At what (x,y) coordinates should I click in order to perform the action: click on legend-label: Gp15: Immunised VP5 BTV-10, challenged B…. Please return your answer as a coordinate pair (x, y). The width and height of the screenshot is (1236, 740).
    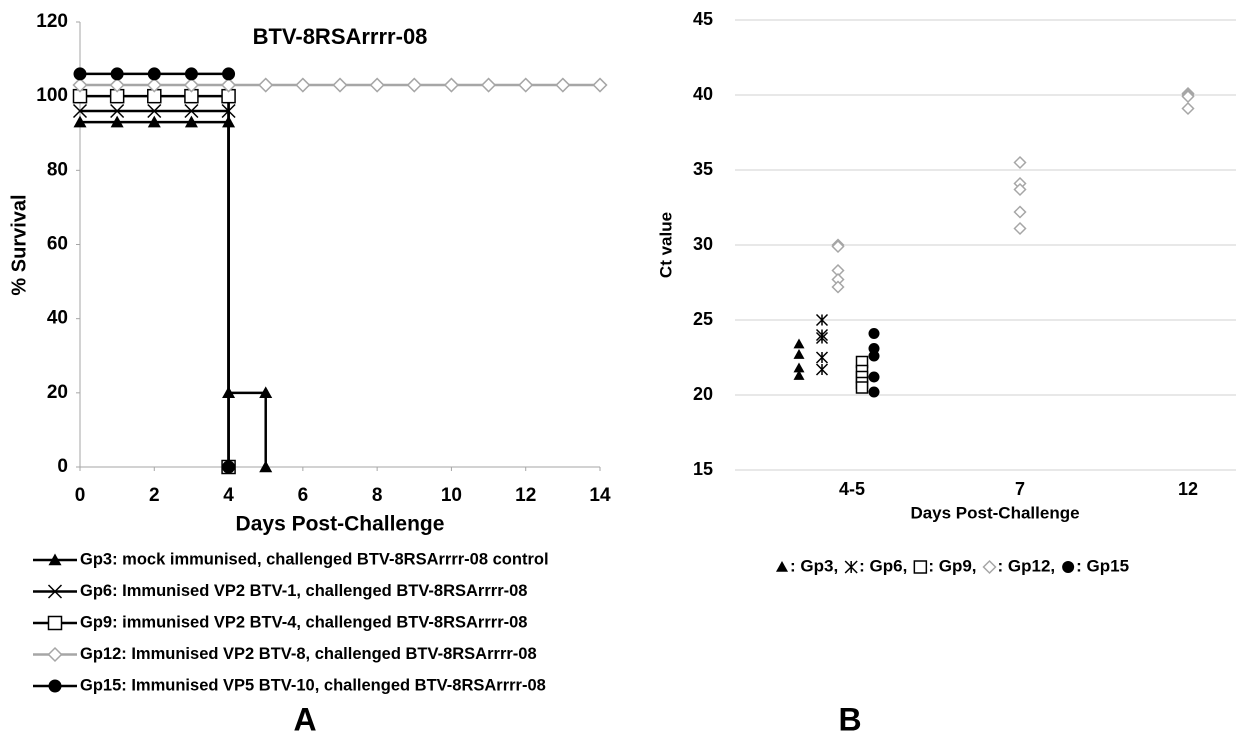
    Looking at the image, I should click on (313, 685).